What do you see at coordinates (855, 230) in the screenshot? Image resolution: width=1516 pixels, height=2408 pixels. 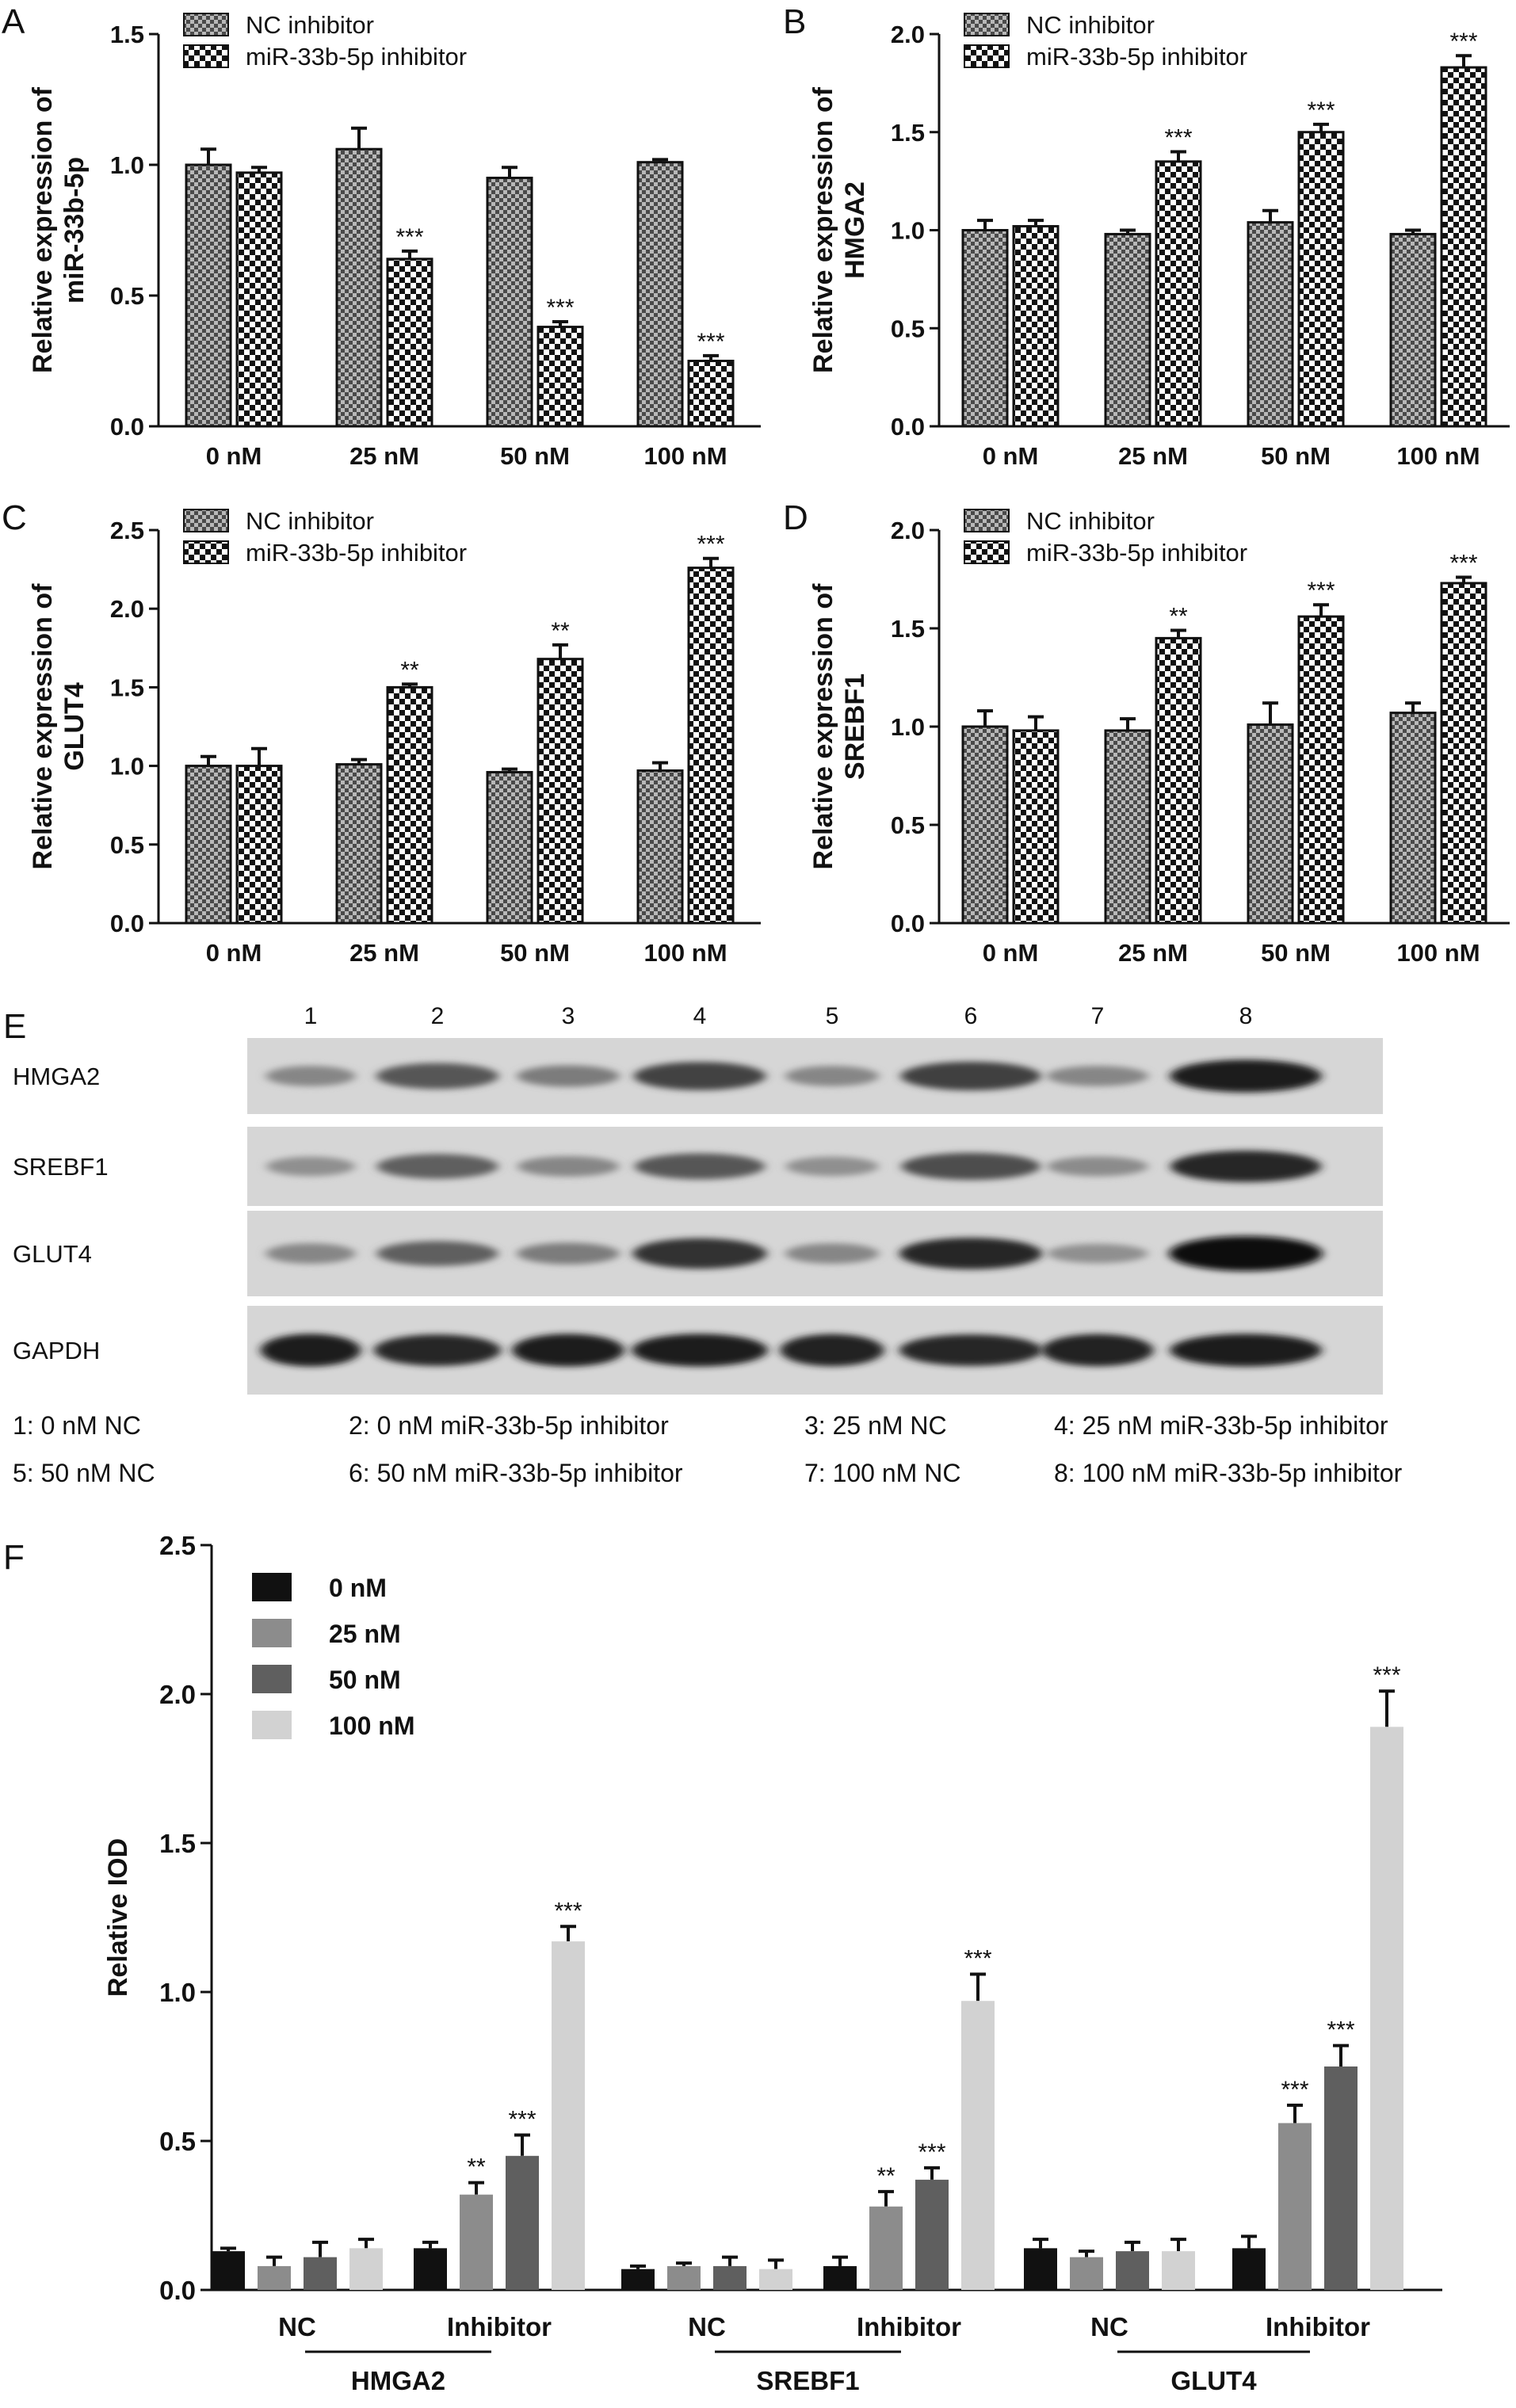 I see `y-axis-label-line: HMGA2` at bounding box center [855, 230].